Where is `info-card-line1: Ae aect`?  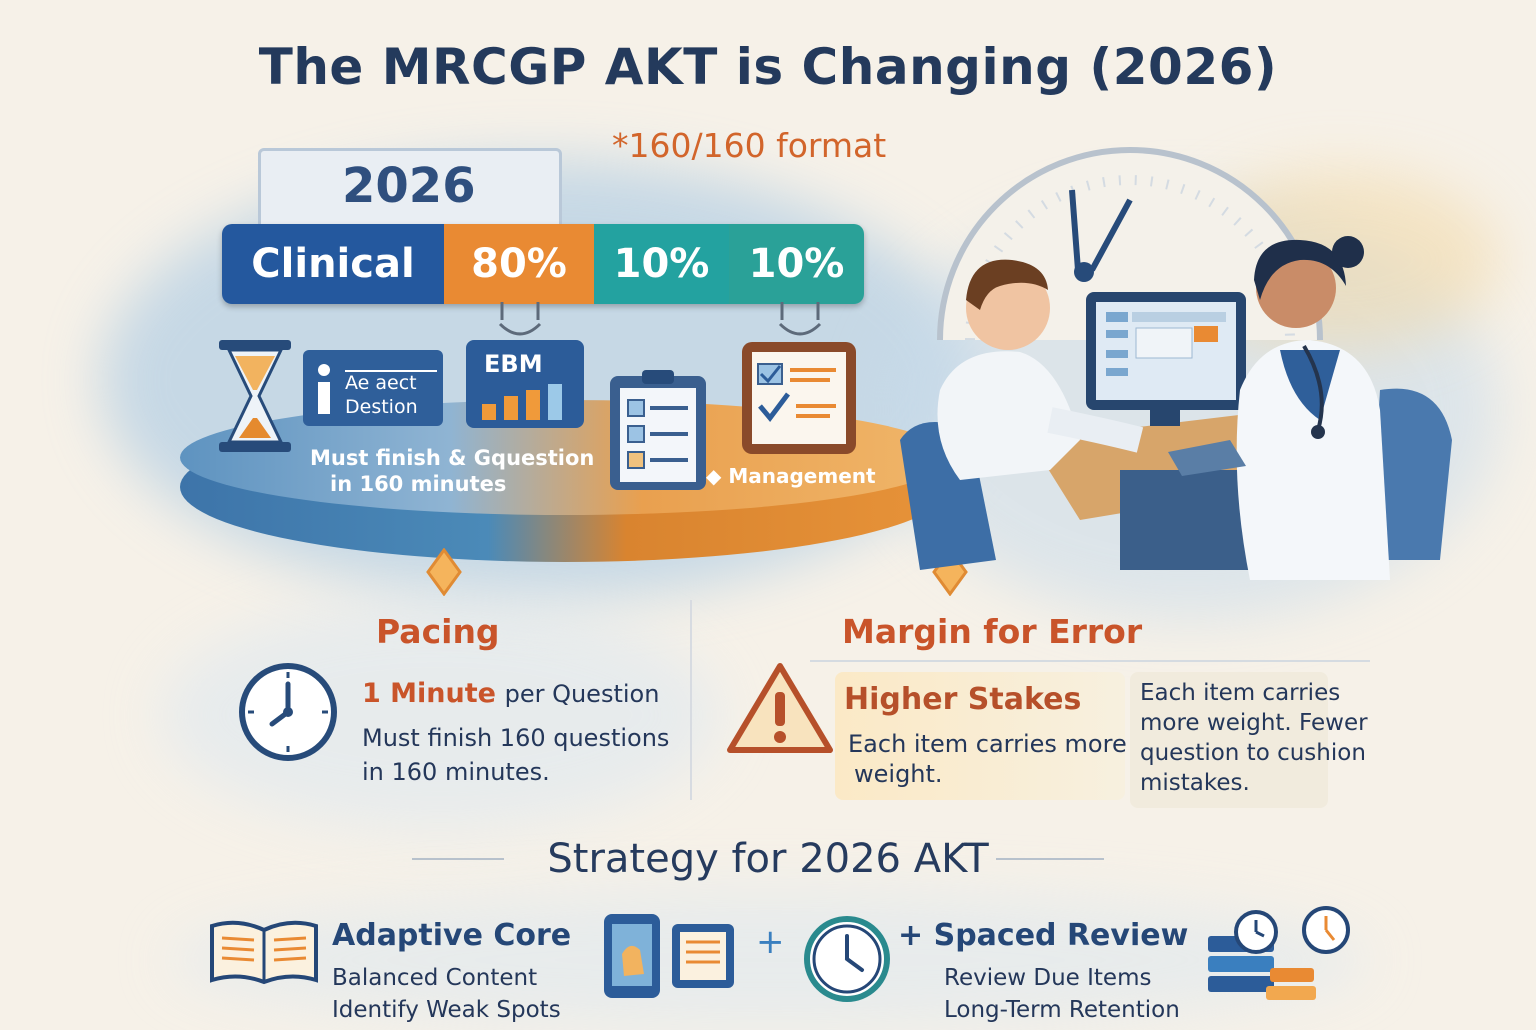 info-card-line1: Ae aect is located at coordinates (381, 383).